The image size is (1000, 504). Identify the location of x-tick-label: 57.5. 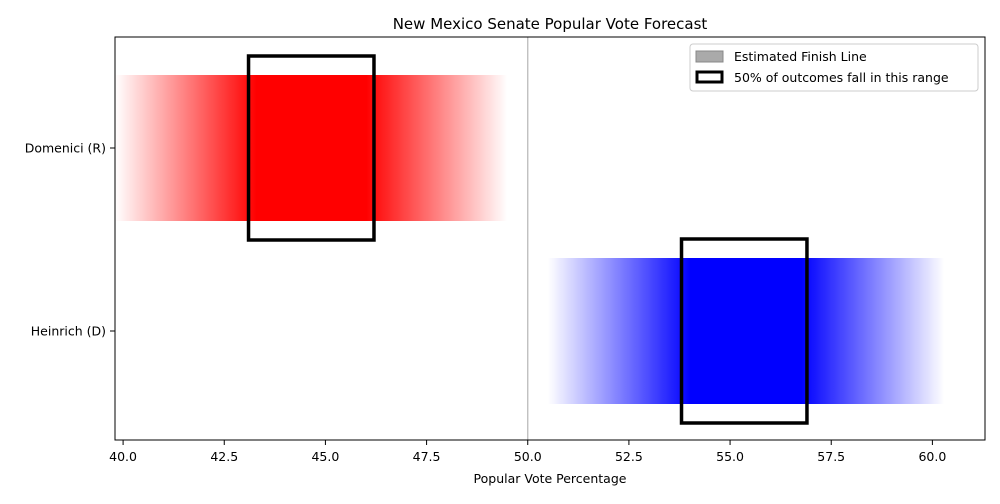
(831, 456).